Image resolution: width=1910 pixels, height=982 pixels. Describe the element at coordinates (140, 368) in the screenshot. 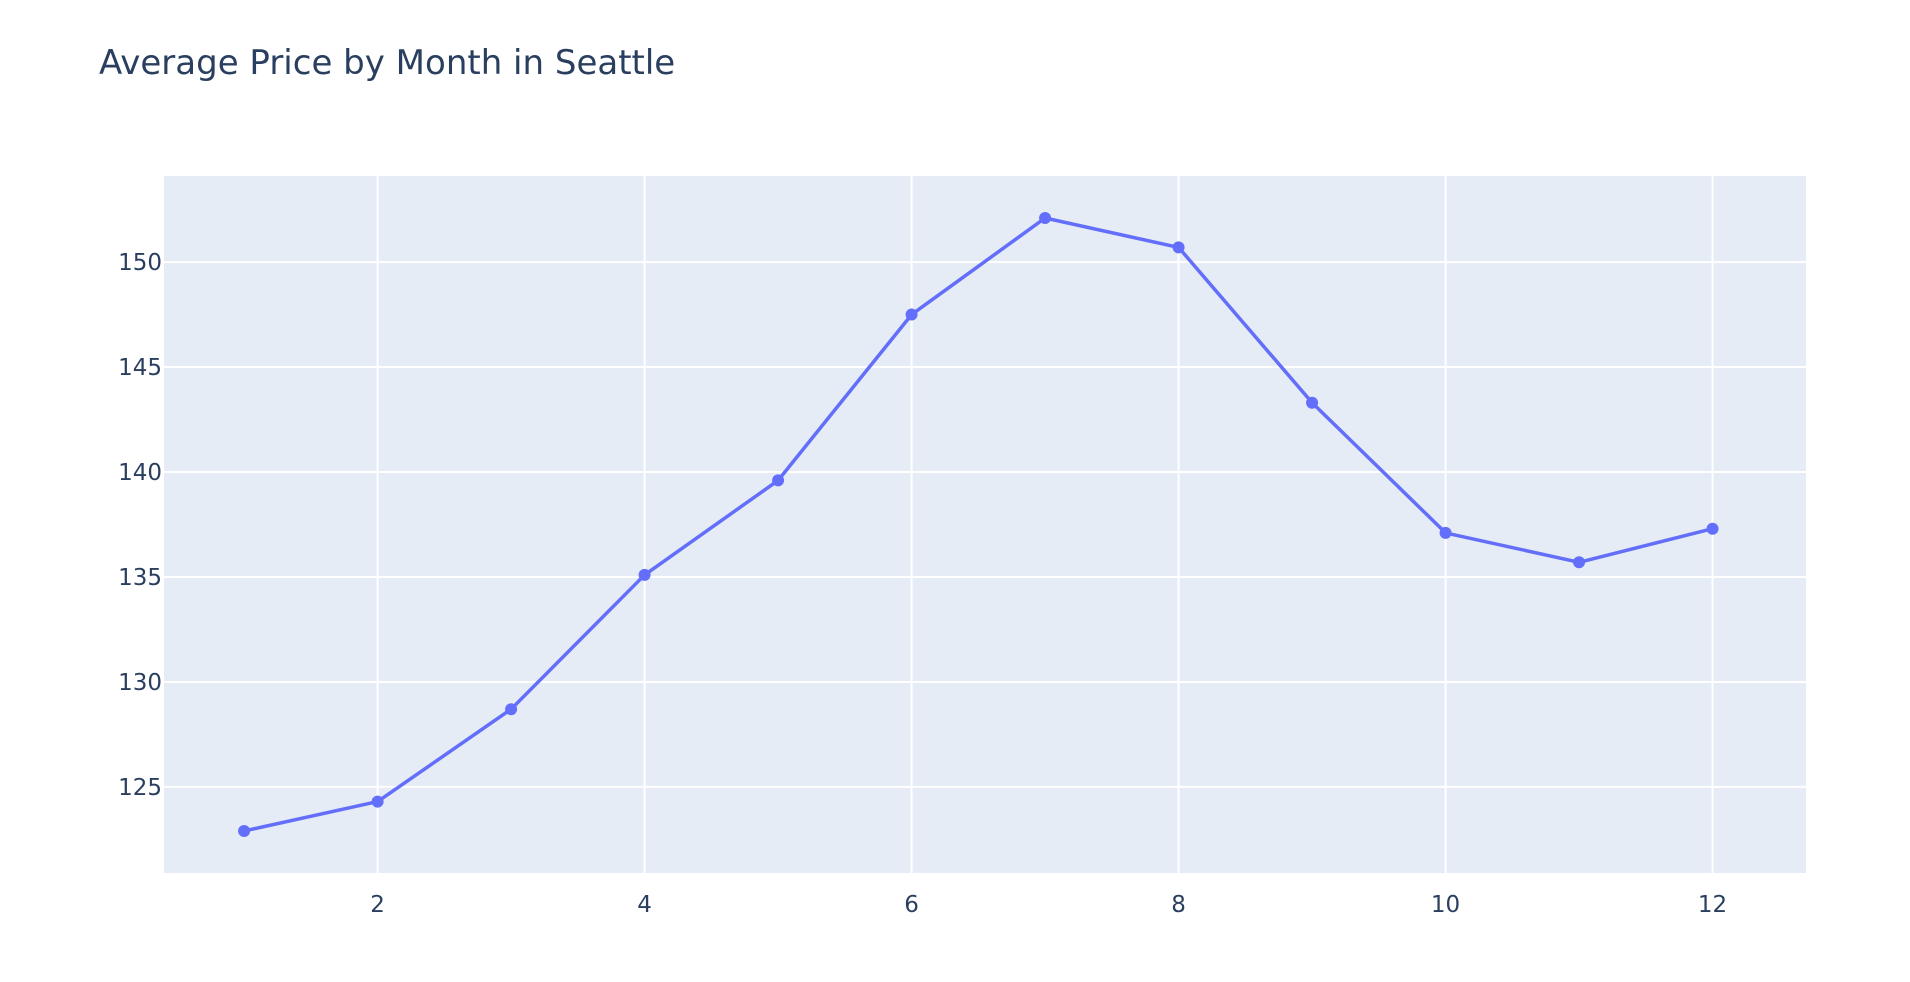

I see `y-tick-label: 145` at that location.